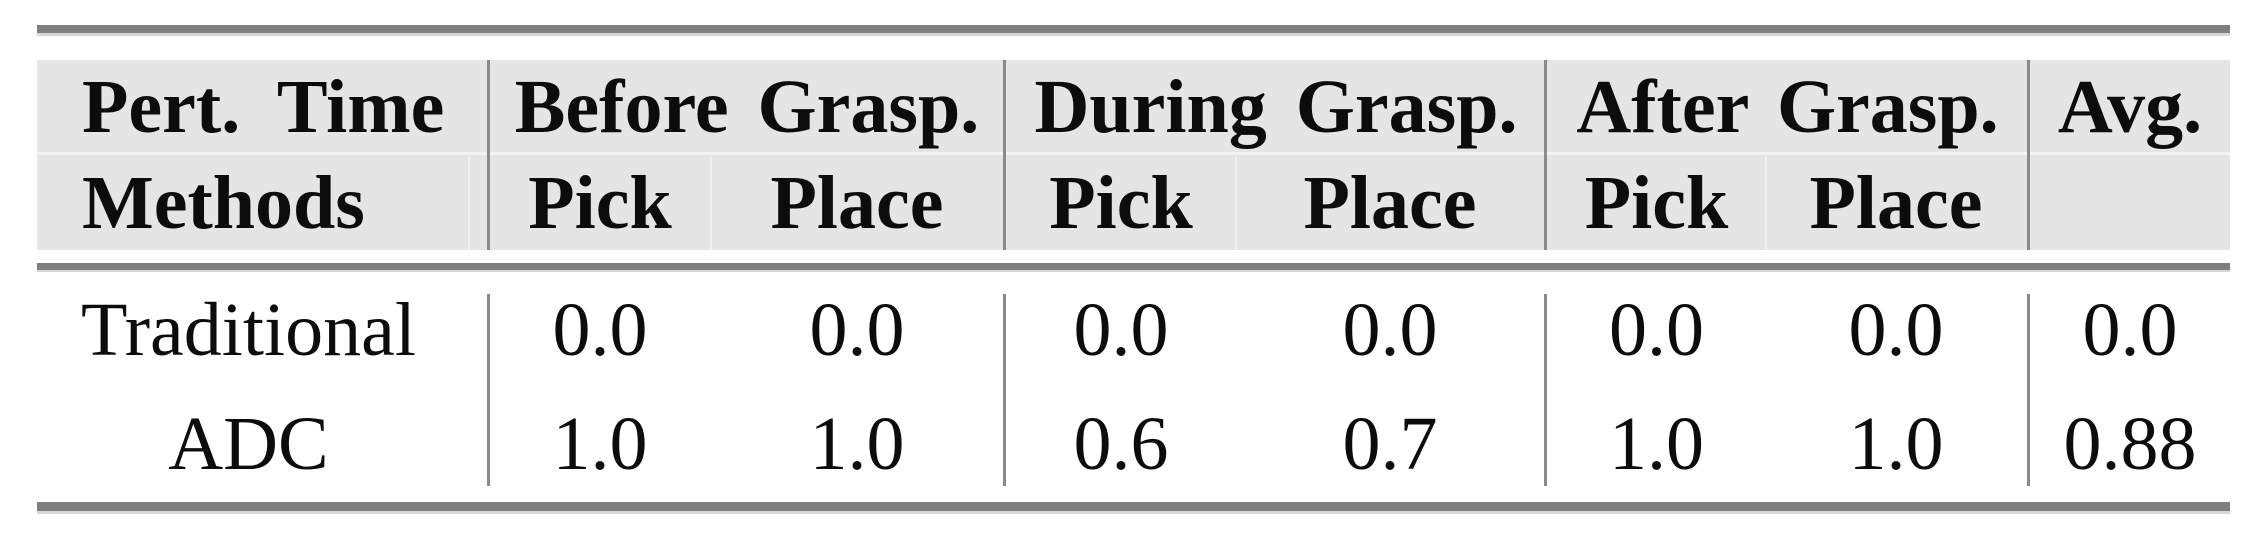 The height and width of the screenshot is (542, 2258). Describe the element at coordinates (1390, 443) in the screenshot. I see `row-adc-during-place: 0.7` at that location.